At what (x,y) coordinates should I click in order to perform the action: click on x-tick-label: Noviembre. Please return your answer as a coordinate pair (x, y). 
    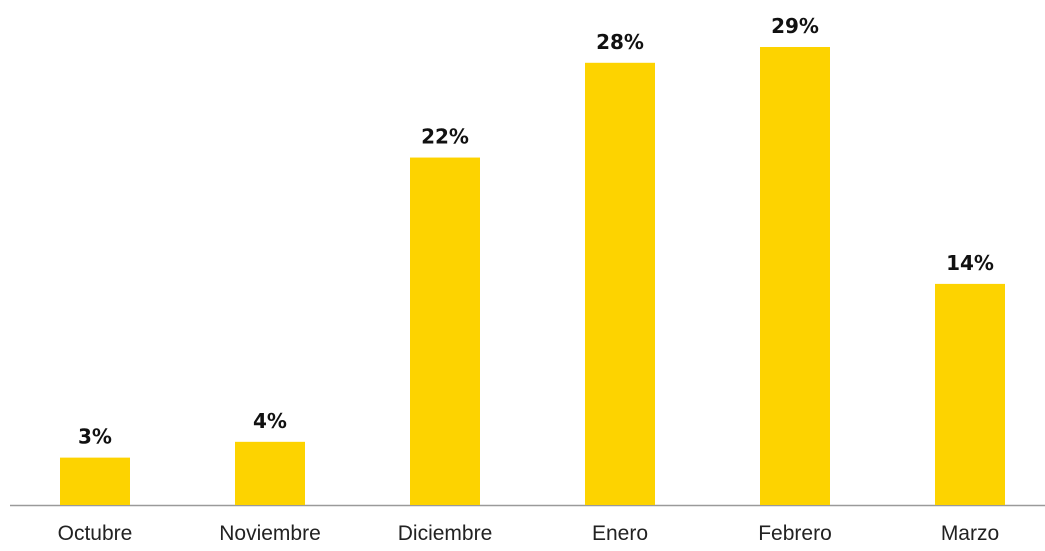
    Looking at the image, I should click on (270, 533).